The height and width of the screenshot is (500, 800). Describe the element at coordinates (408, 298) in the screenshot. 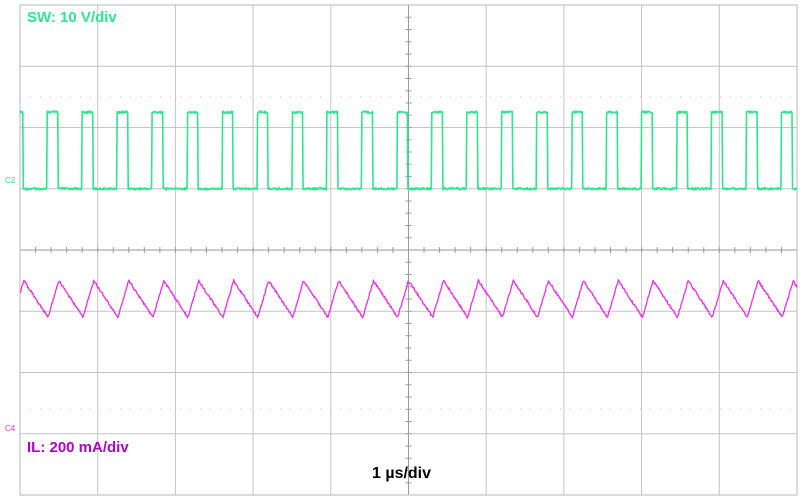

I see `il-trace` at that location.